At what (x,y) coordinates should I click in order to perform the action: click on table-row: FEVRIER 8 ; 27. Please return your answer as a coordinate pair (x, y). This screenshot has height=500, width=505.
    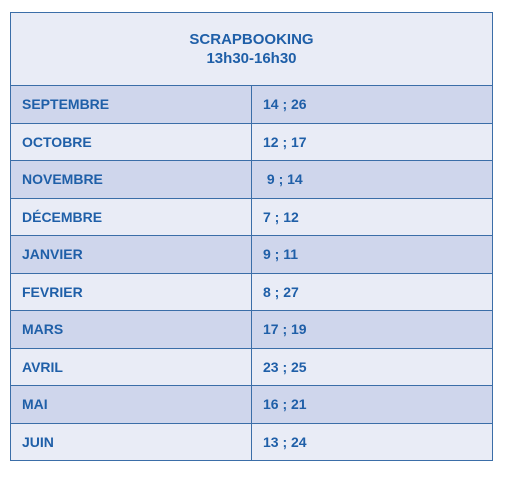
    Looking at the image, I should click on (251, 291).